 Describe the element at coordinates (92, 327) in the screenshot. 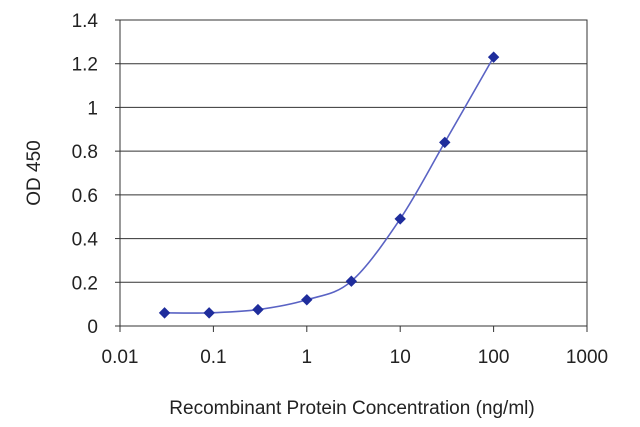

I see `y-tick-label: 0` at that location.